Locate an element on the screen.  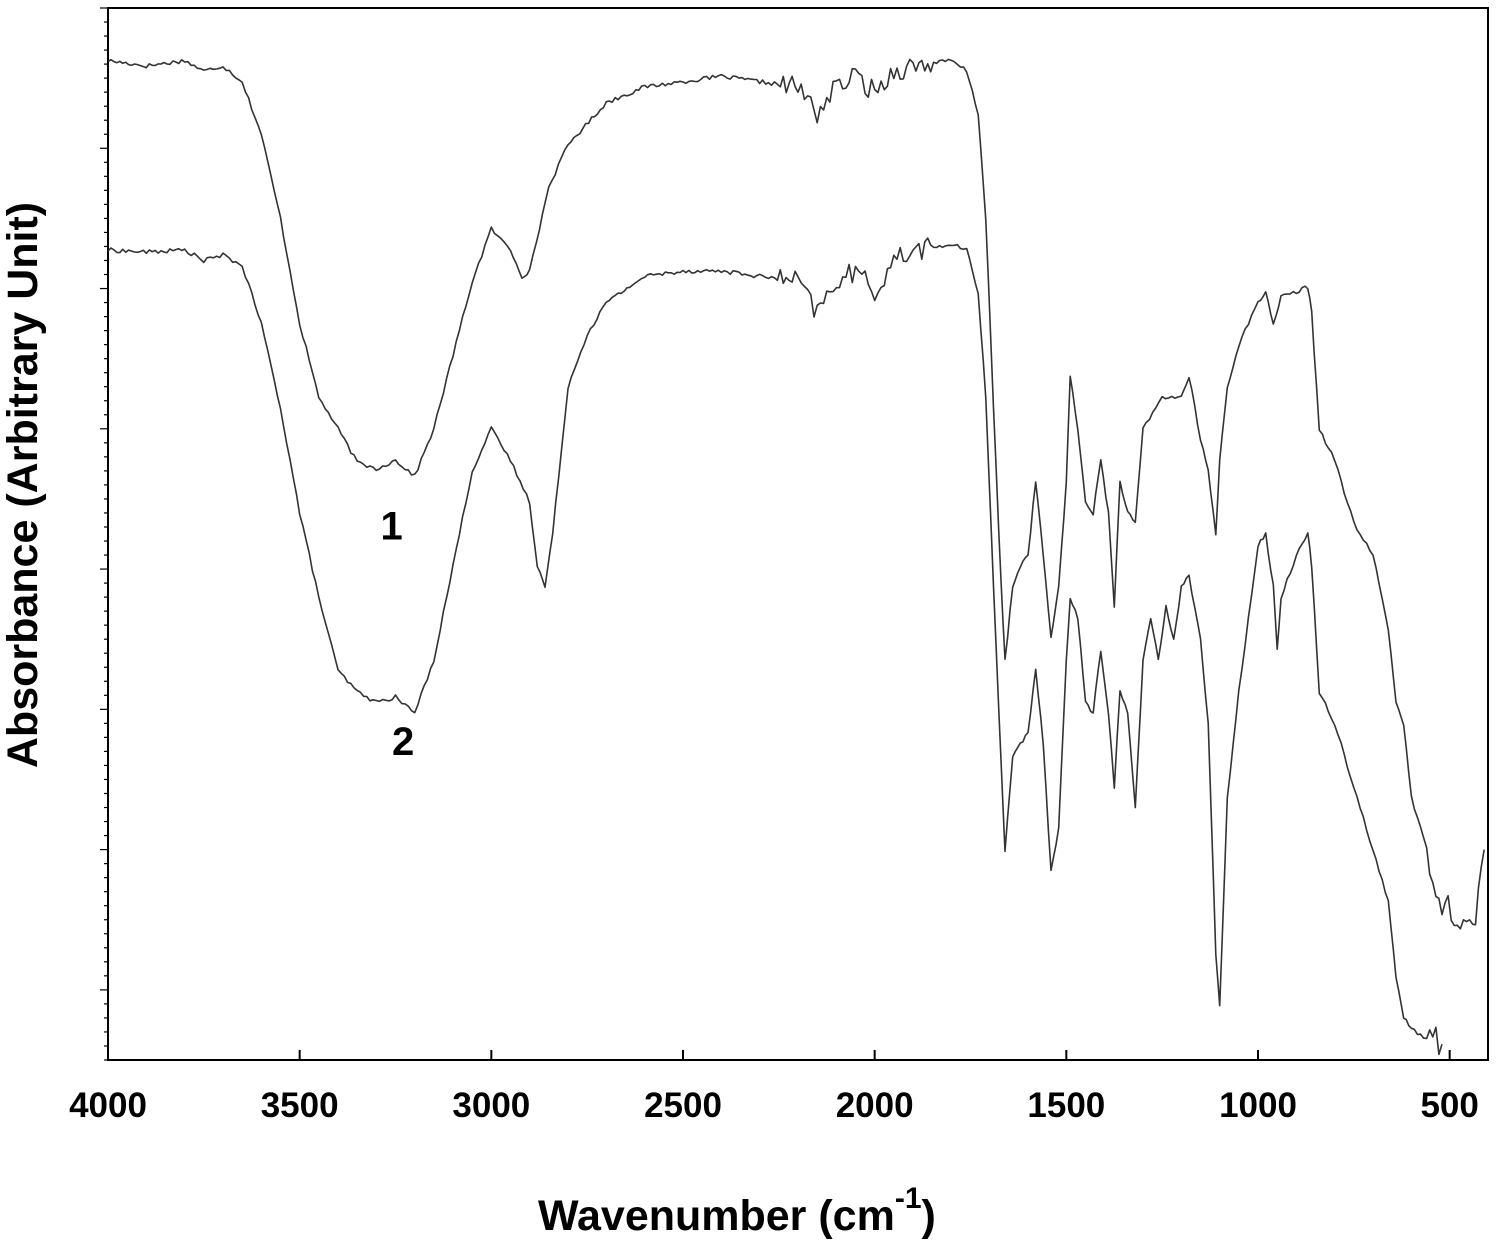
x-axis-ticks is located at coordinates (779, 1055).